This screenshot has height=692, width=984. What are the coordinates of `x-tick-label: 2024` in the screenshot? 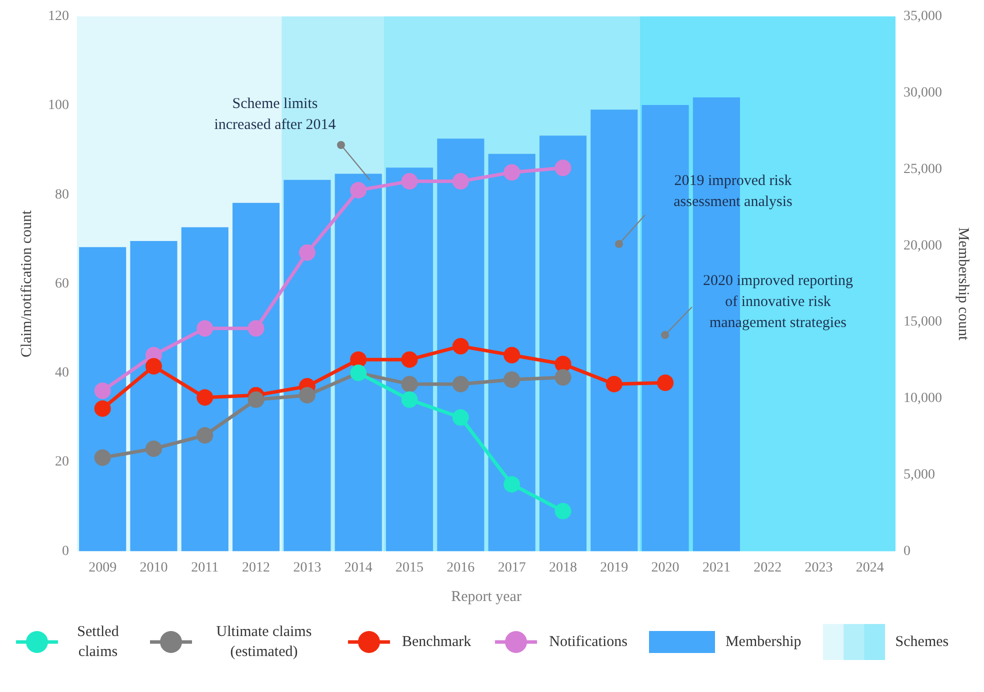 It's located at (870, 568).